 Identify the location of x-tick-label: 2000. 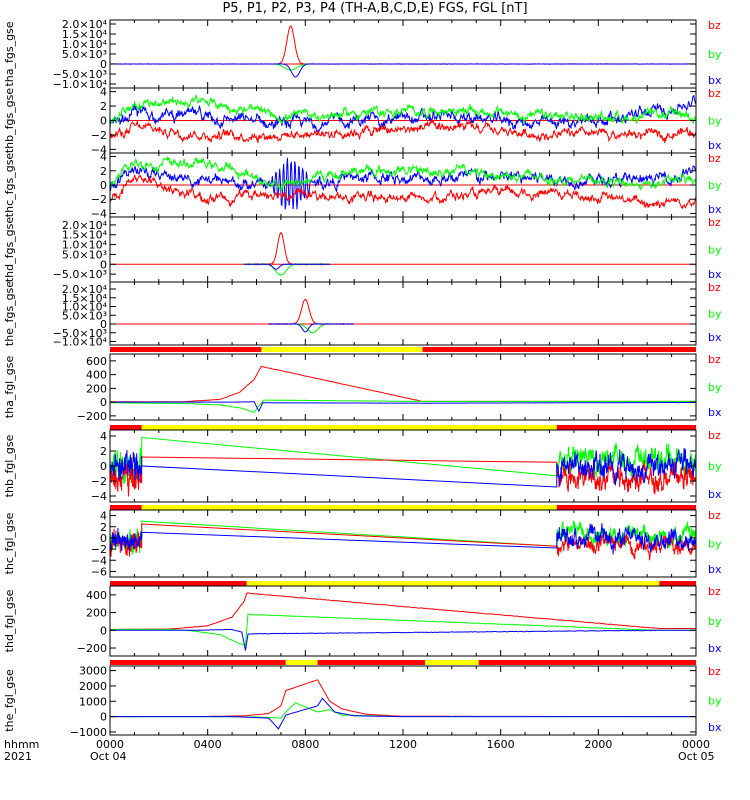
(598, 744).